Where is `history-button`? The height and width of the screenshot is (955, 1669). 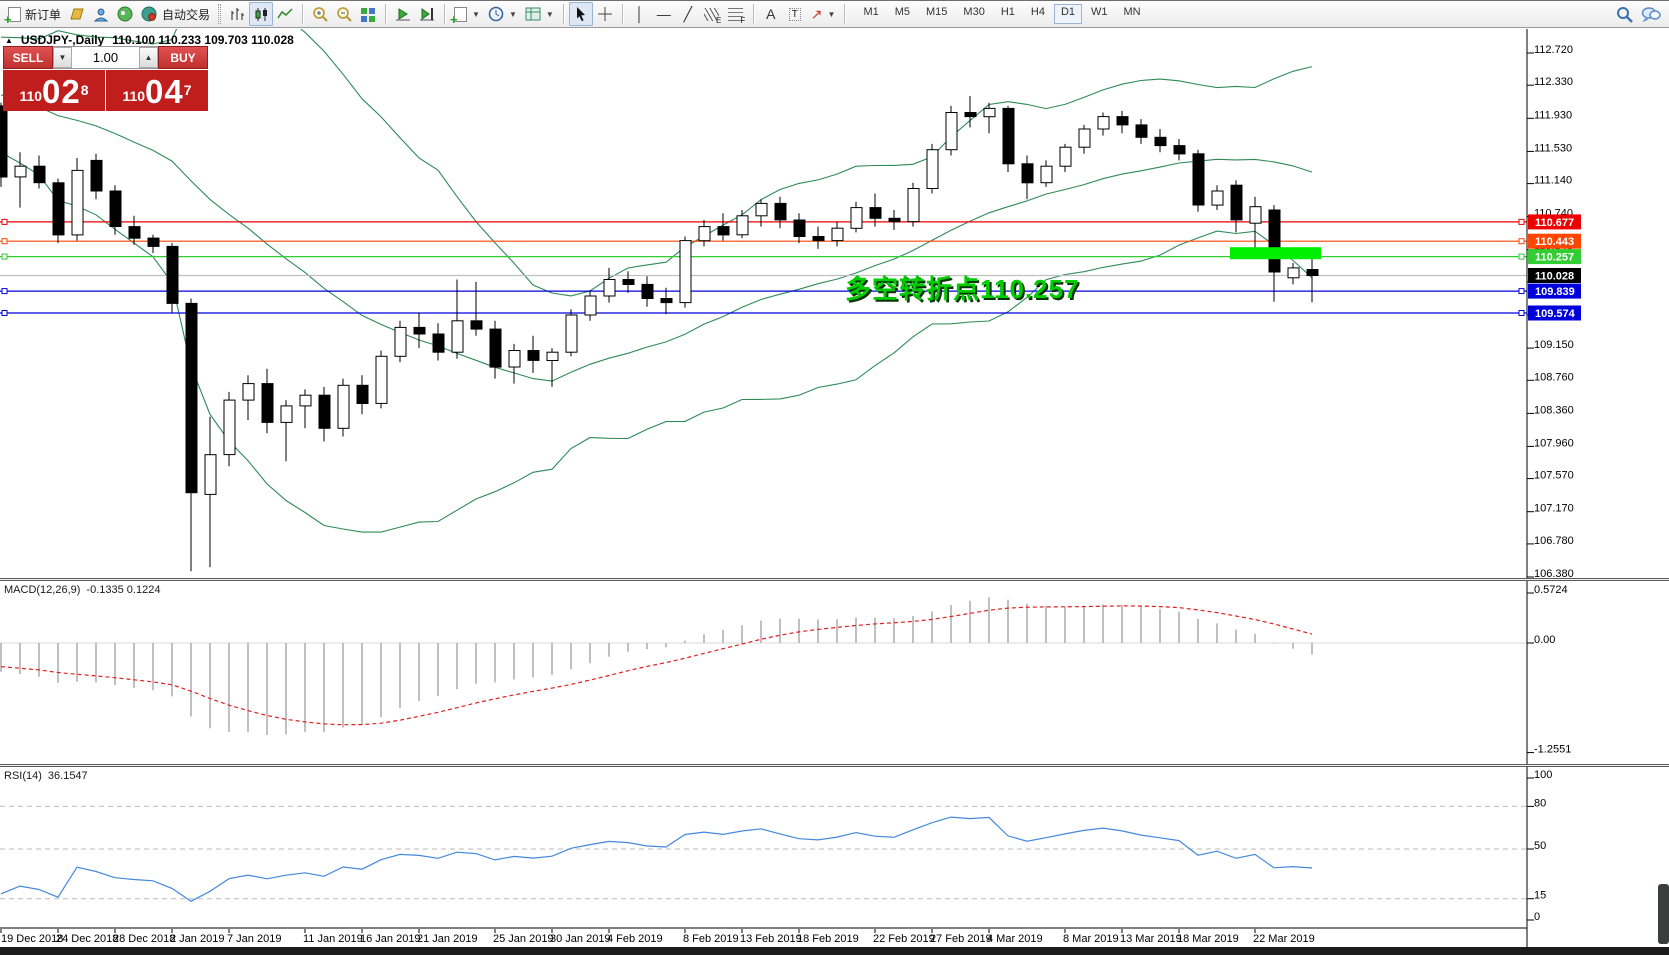
history-button is located at coordinates (77, 14).